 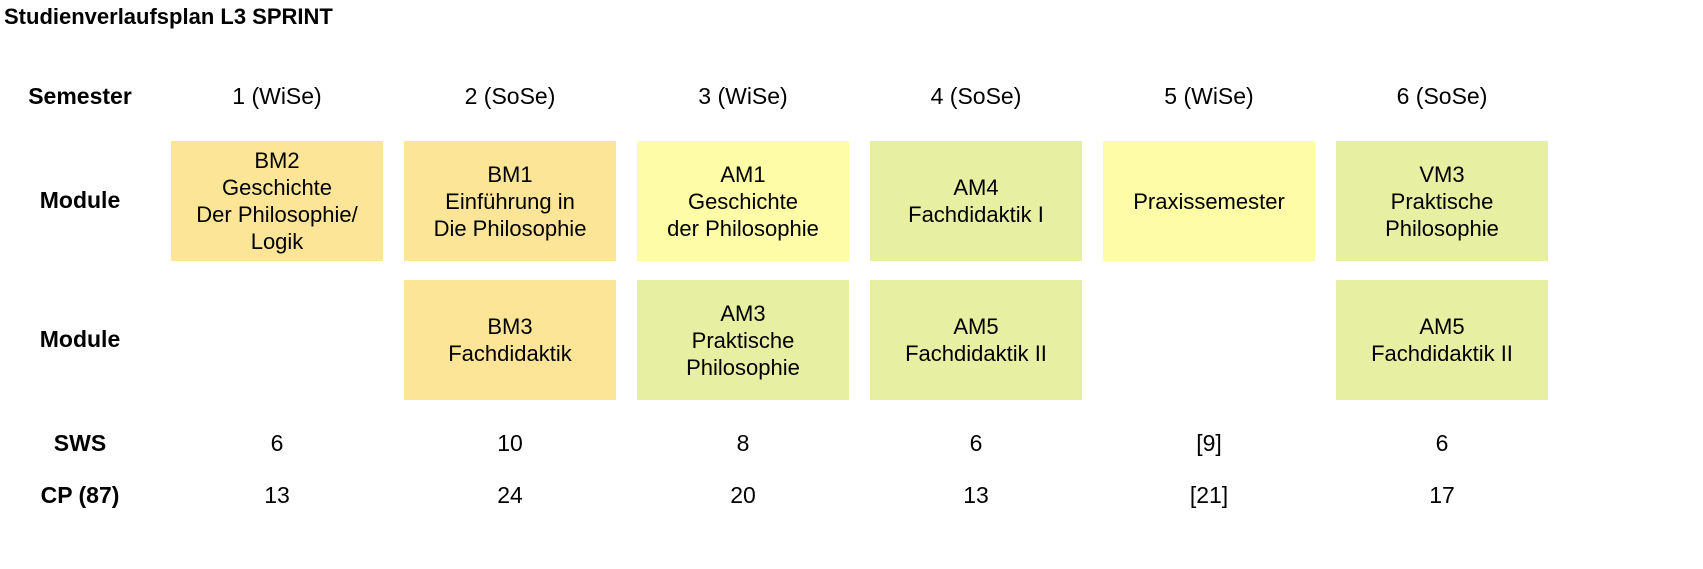 I want to click on cp-value: 24, so click(x=510, y=495).